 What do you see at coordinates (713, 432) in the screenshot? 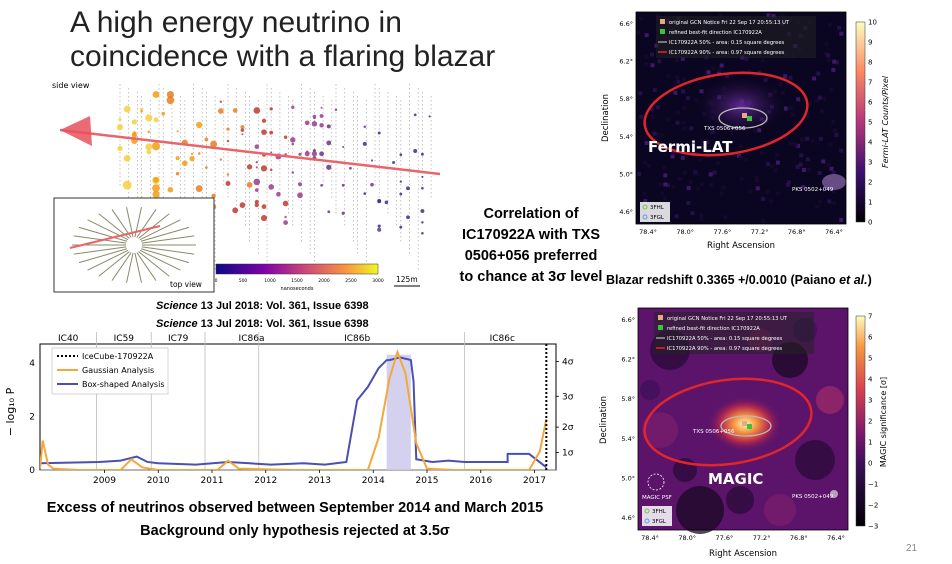
I see `magic-txs-label: TXS 0506+056` at bounding box center [713, 432].